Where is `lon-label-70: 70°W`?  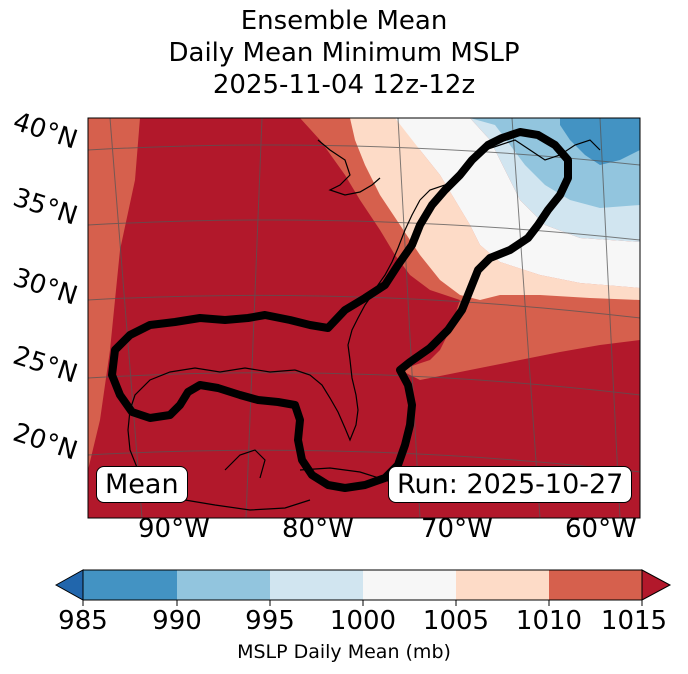 lon-label-70: 70°W is located at coordinates (457, 529).